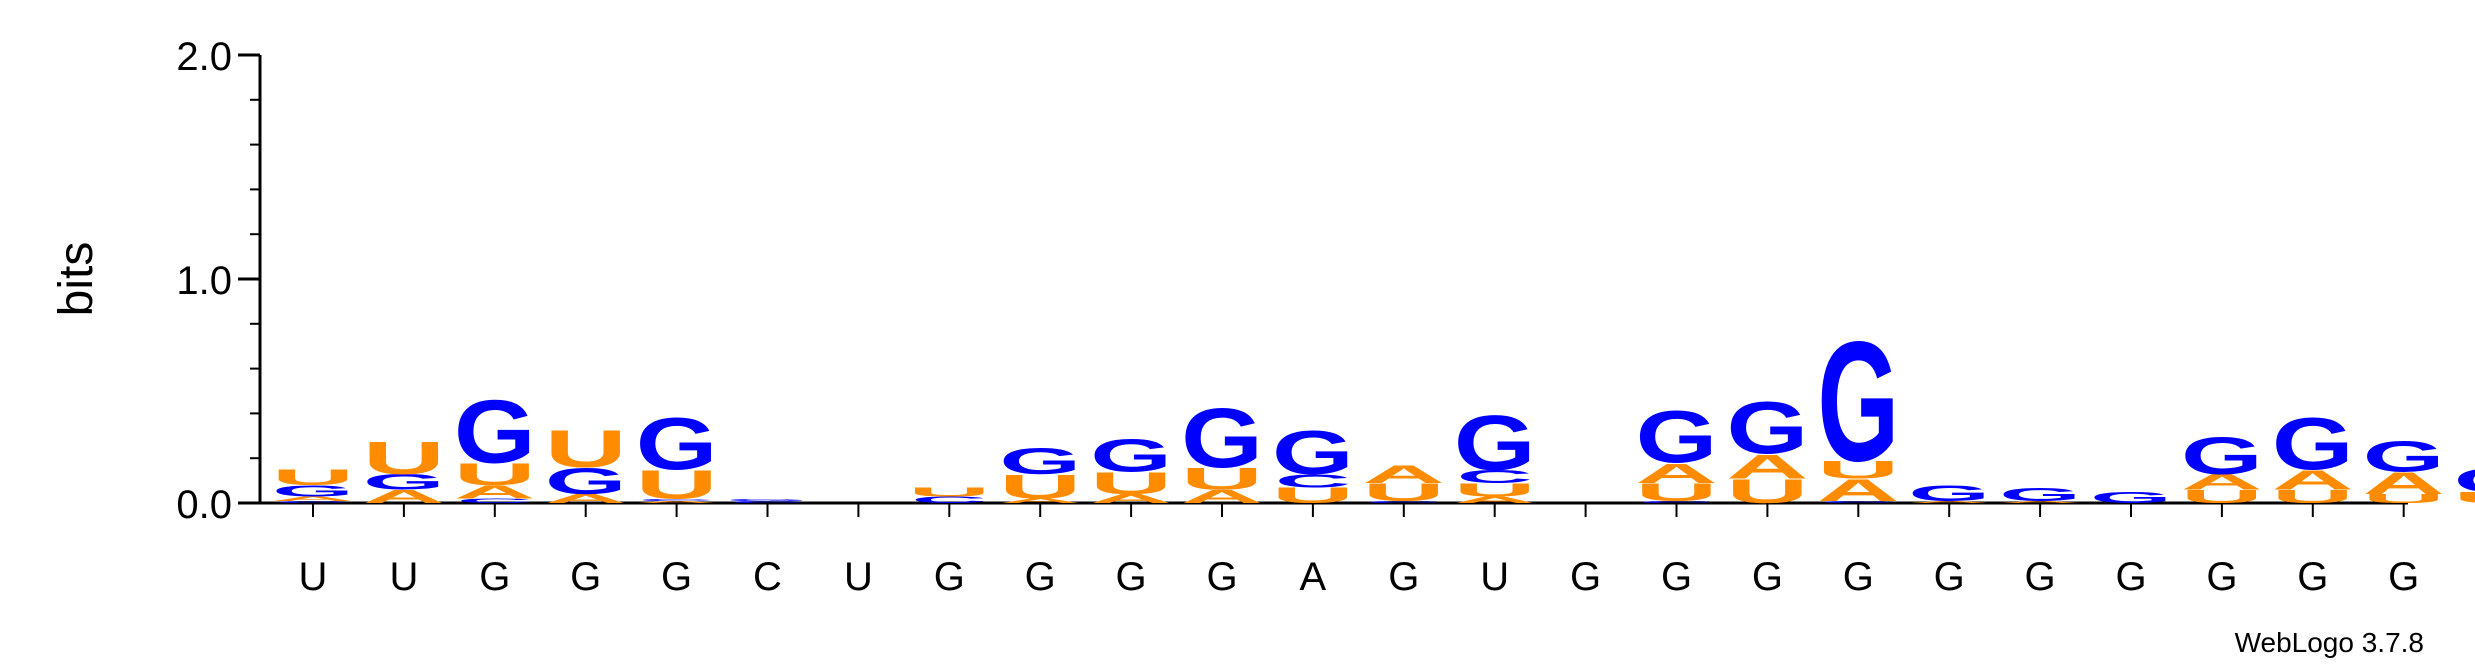 The image size is (2475, 667). What do you see at coordinates (204, 57) in the screenshot?
I see `y-tick-label: 2.0` at bounding box center [204, 57].